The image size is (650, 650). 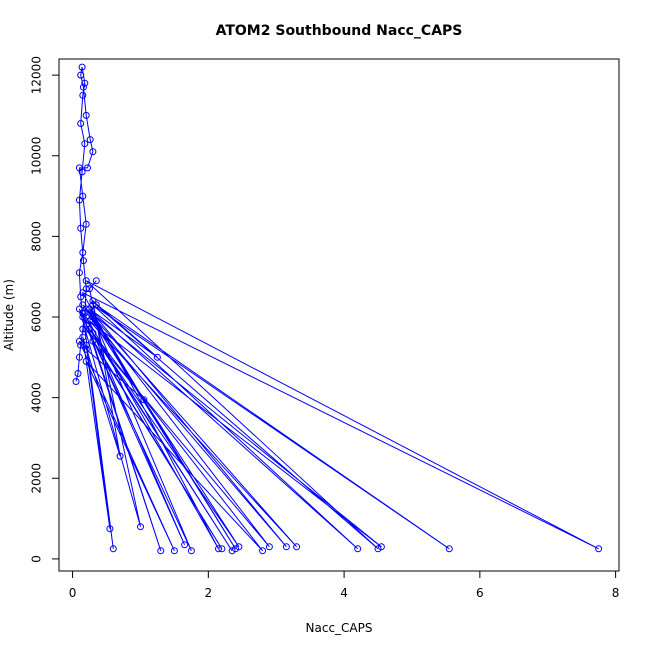 I want to click on y-tick-label: 10000, so click(x=37, y=156).